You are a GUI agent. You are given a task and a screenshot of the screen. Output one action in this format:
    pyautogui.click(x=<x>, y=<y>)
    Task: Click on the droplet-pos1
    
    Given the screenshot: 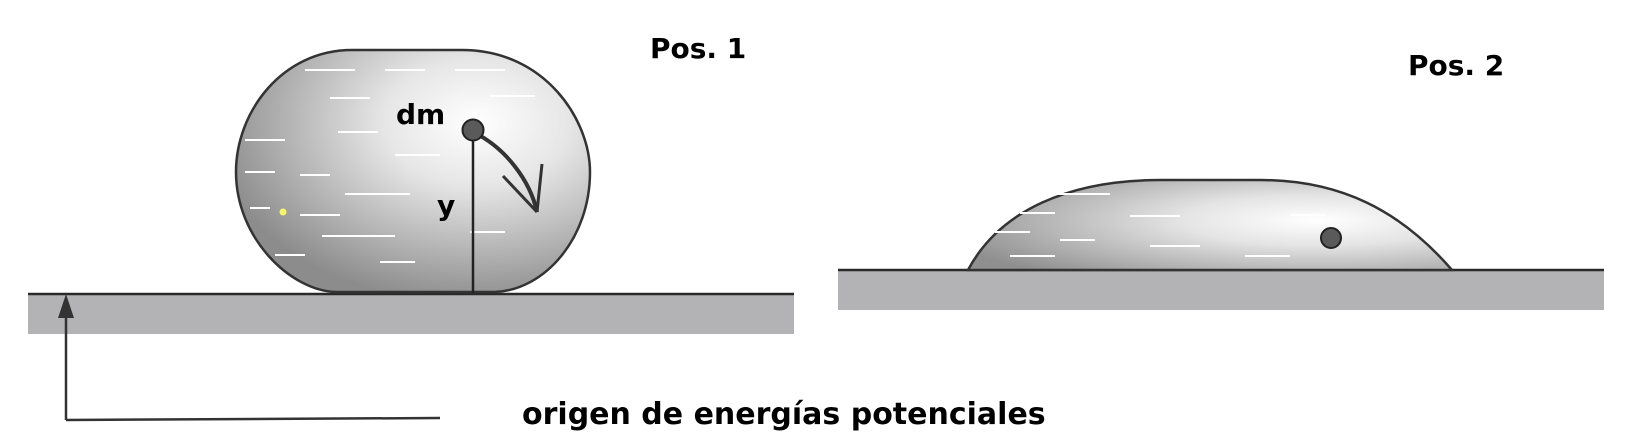 What is the action you would take?
    pyautogui.click(x=413, y=171)
    